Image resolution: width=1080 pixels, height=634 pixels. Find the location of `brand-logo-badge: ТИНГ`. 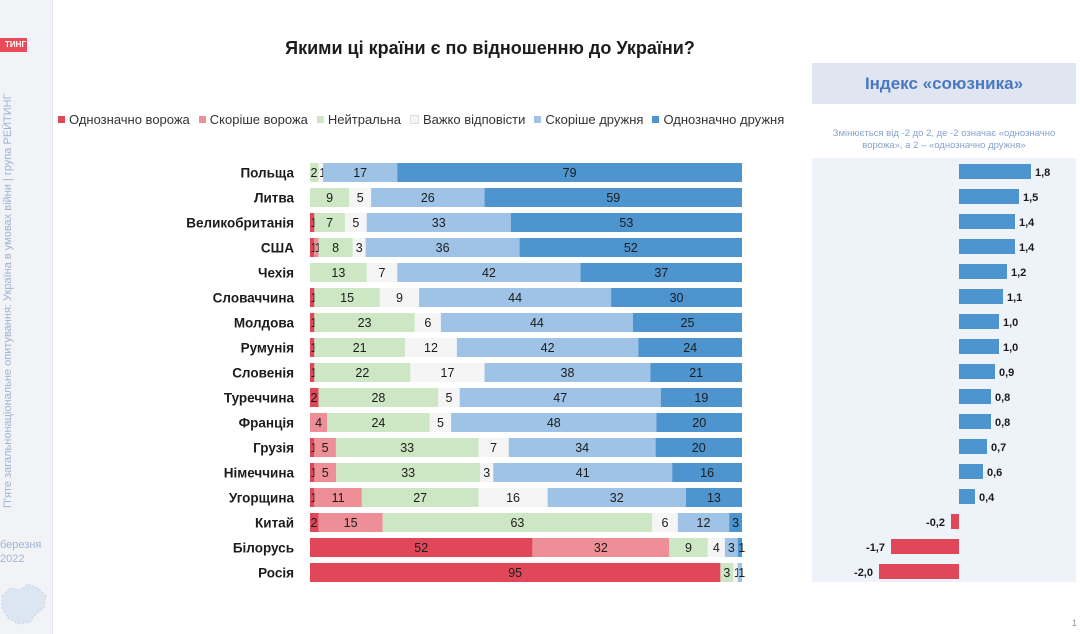

brand-logo-badge: ТИНГ is located at coordinates (13, 45).